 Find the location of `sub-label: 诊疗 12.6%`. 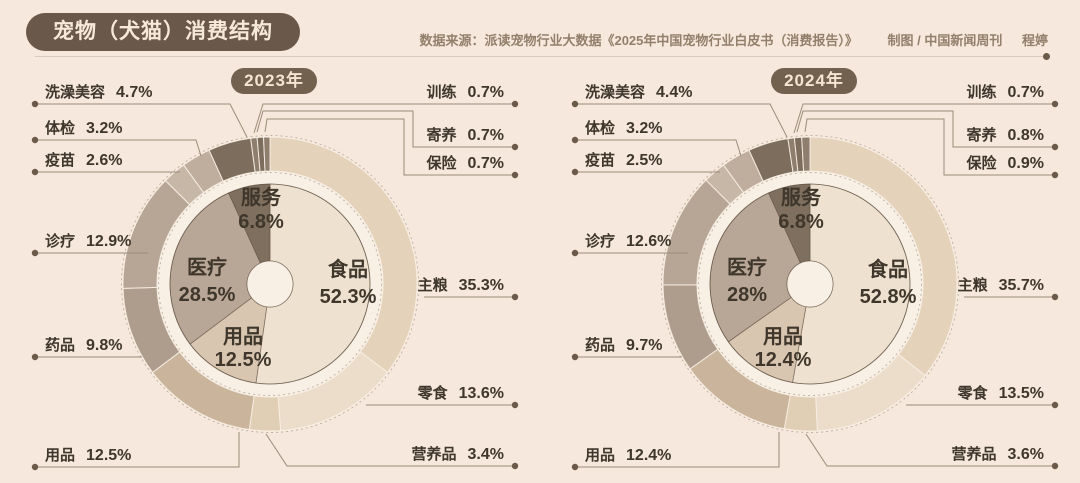

sub-label: 诊疗 12.6% is located at coordinates (628, 241).